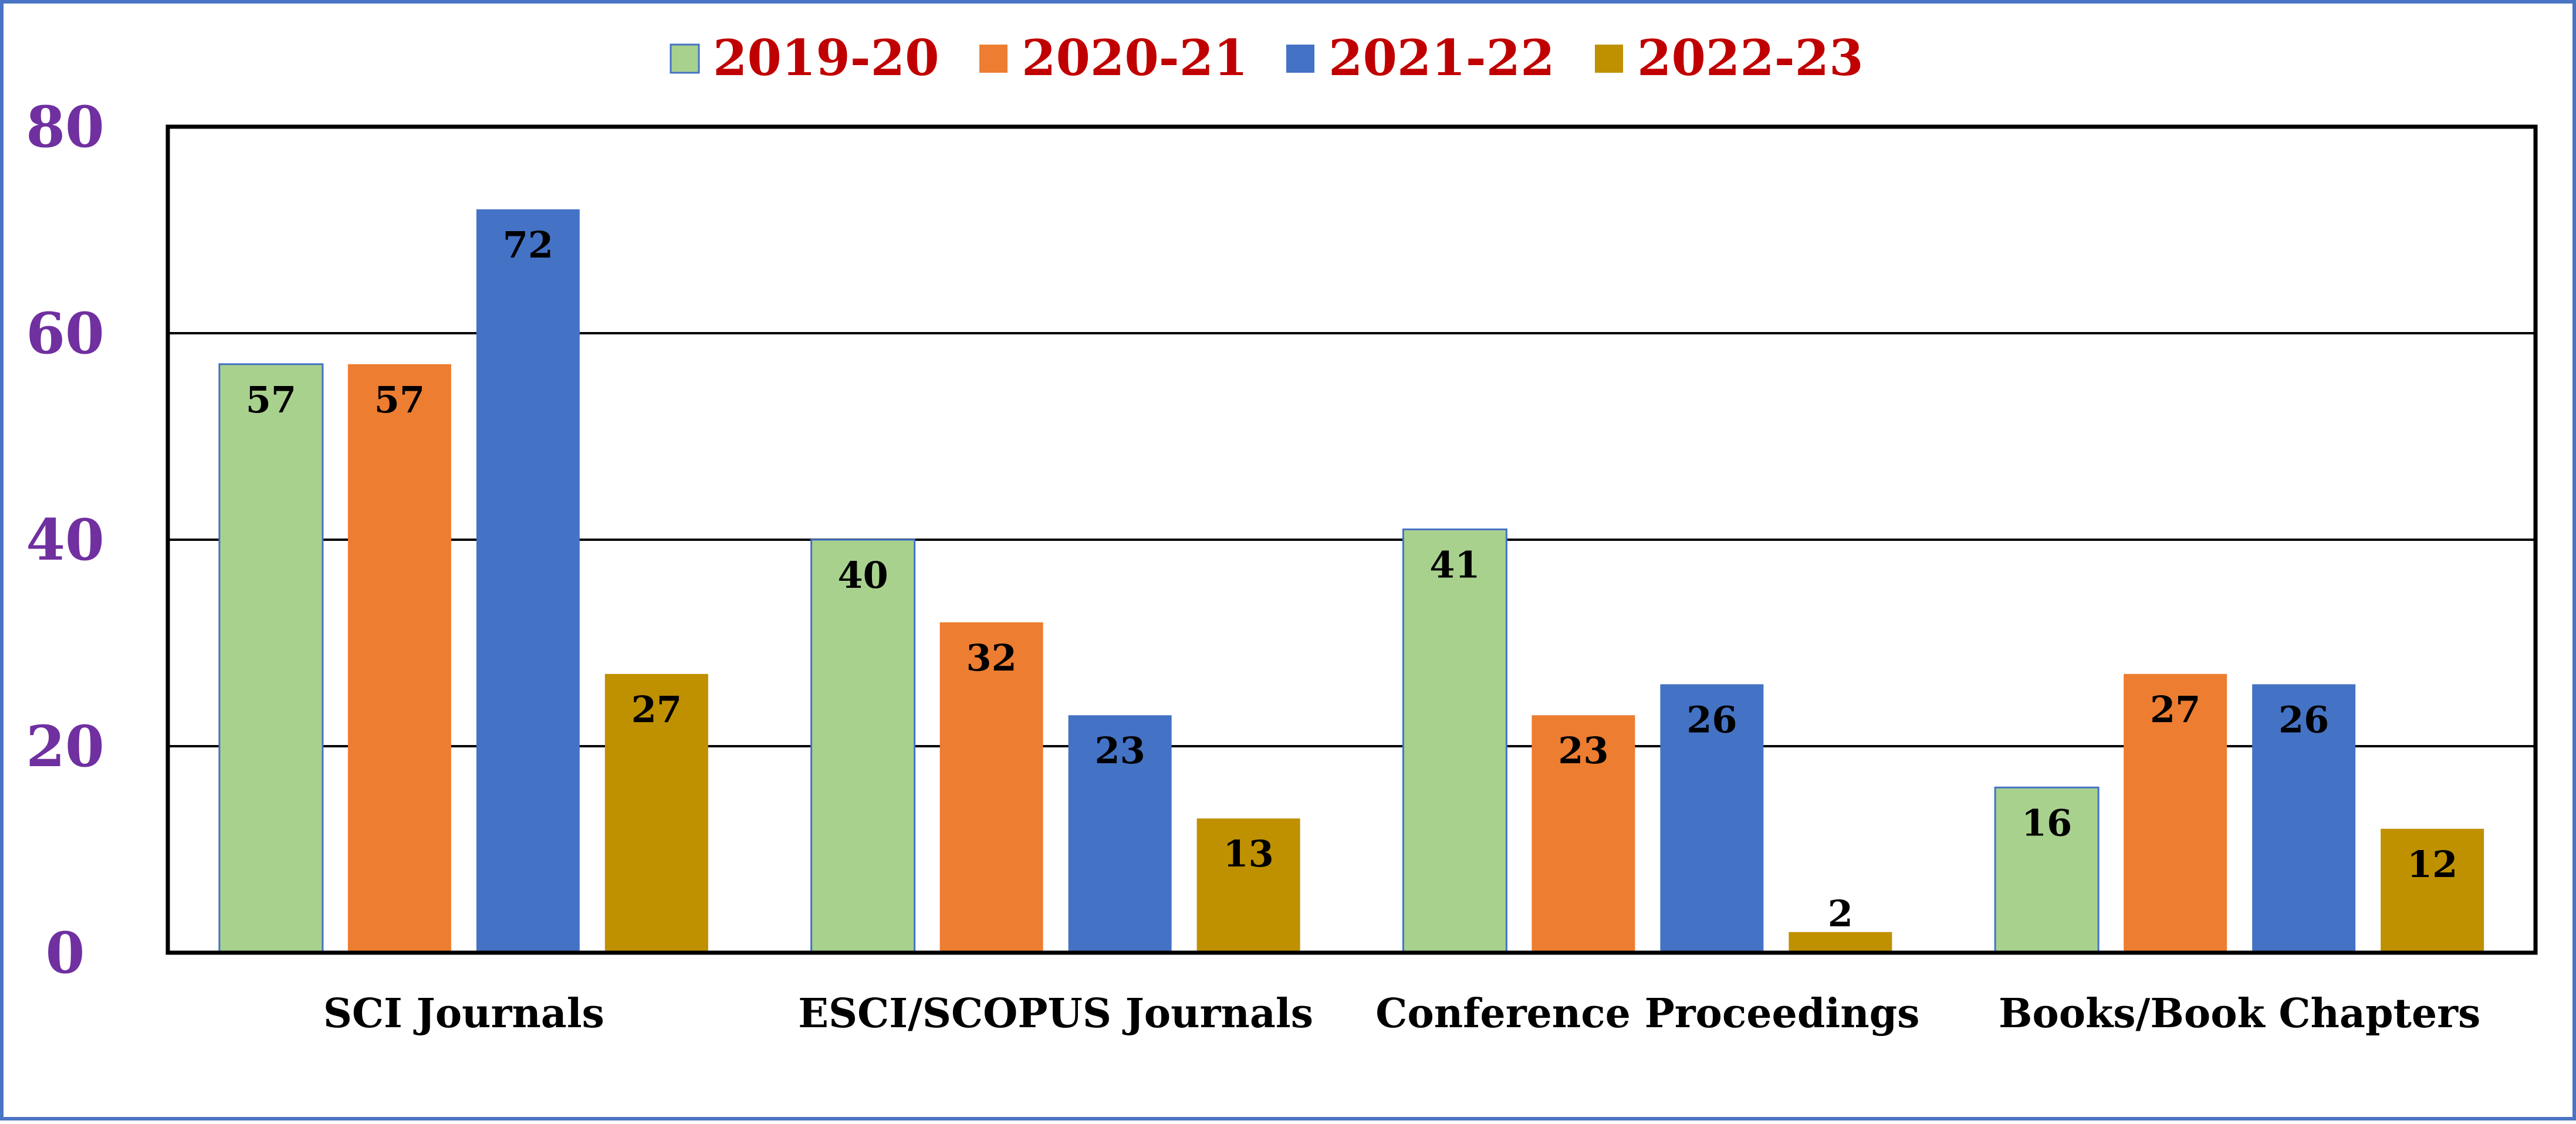 The width and height of the screenshot is (2576, 1124). Describe the element at coordinates (1750, 58) in the screenshot. I see `legend-label-2022-23: 2022-23` at that location.